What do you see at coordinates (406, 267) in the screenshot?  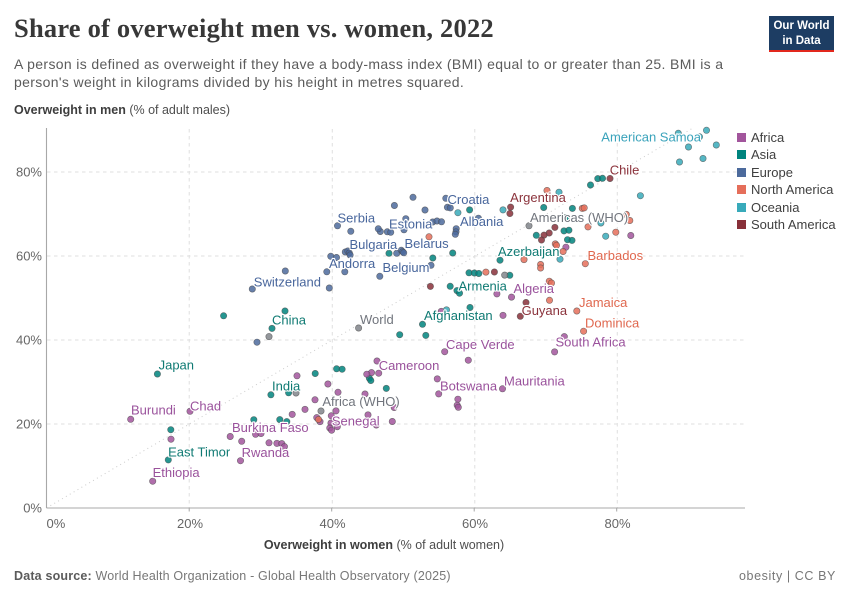 I see `svg-text: Belgium` at bounding box center [406, 267].